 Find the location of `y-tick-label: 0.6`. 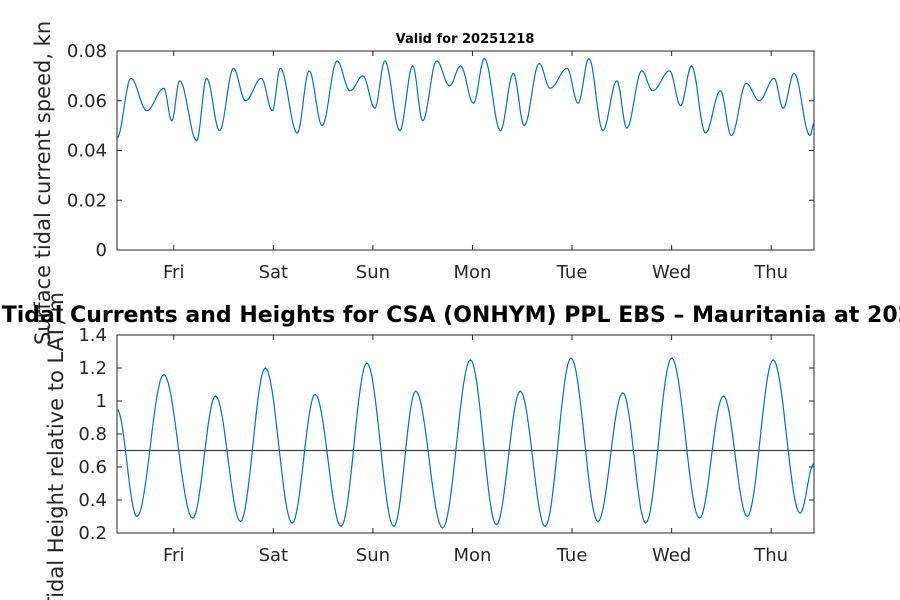

y-tick-label: 0.6 is located at coordinates (92, 467).